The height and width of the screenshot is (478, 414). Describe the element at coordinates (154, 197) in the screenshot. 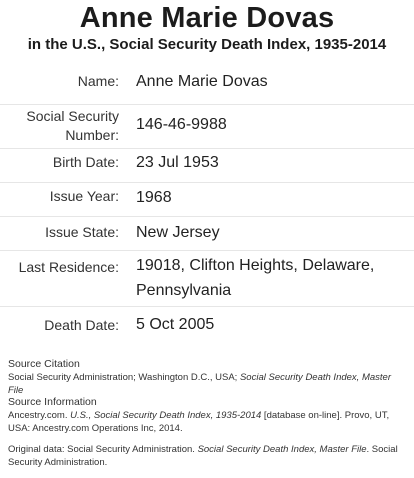

I see `record-value-issue-year: 1968` at that location.